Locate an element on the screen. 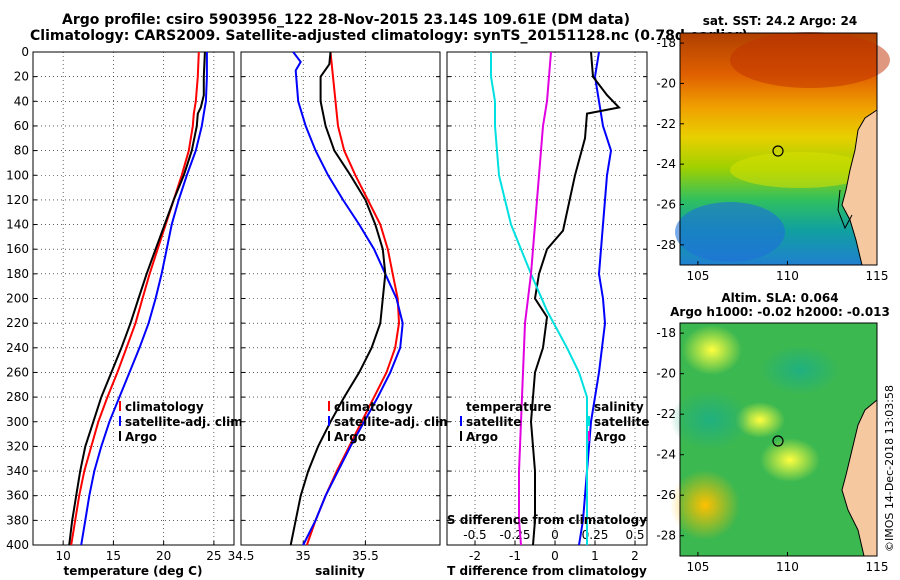 This screenshot has height=580, width=900. top-tick-label: -0.5 is located at coordinates (474, 535).